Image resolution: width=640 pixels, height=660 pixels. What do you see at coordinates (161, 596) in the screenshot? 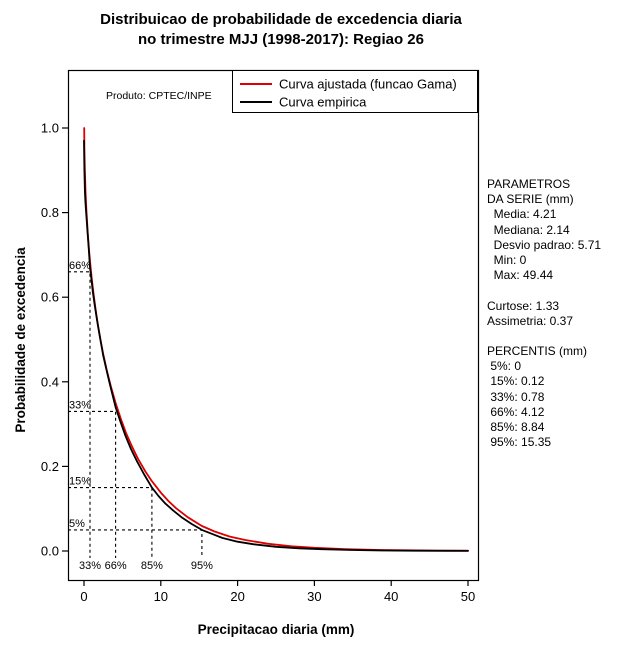
I see `x-tick-label: 10` at bounding box center [161, 596].